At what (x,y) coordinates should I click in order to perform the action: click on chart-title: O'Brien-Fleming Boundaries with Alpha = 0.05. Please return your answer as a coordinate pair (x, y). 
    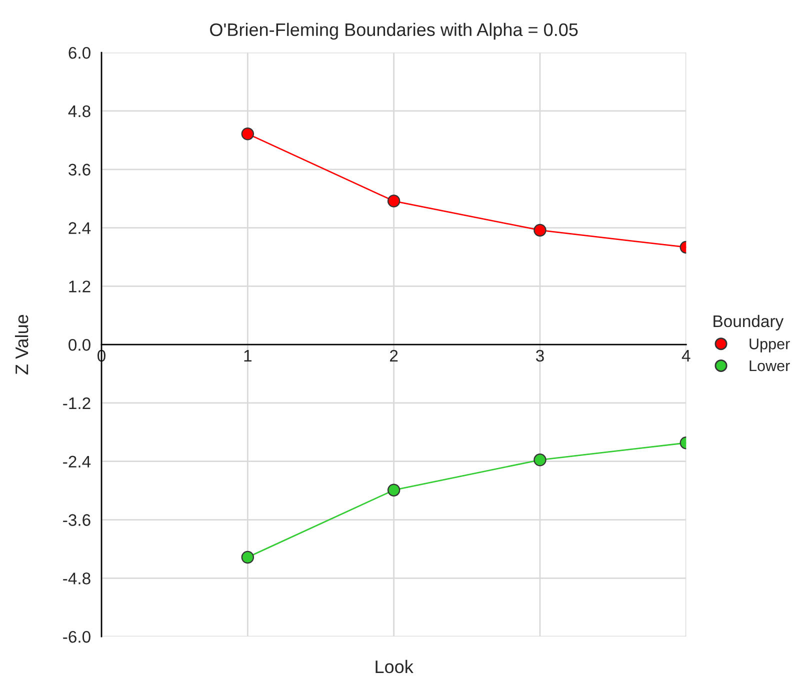
    Looking at the image, I should click on (394, 31).